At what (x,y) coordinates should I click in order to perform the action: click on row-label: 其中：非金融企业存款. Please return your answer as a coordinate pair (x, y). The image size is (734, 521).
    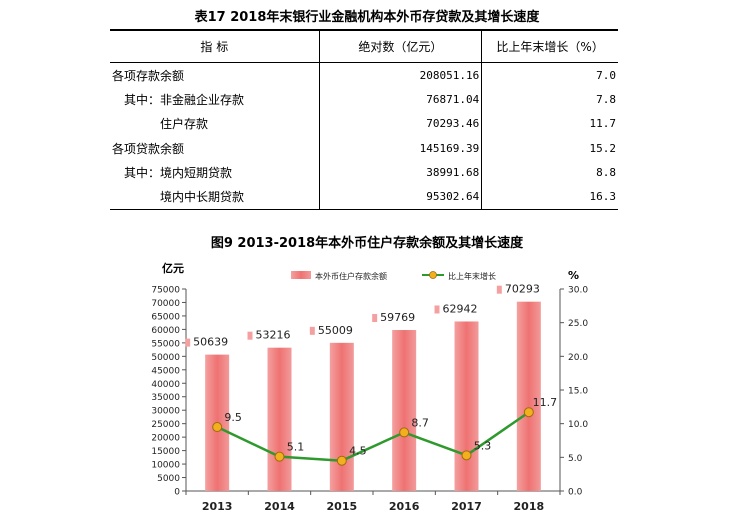
    Looking at the image, I should click on (184, 99).